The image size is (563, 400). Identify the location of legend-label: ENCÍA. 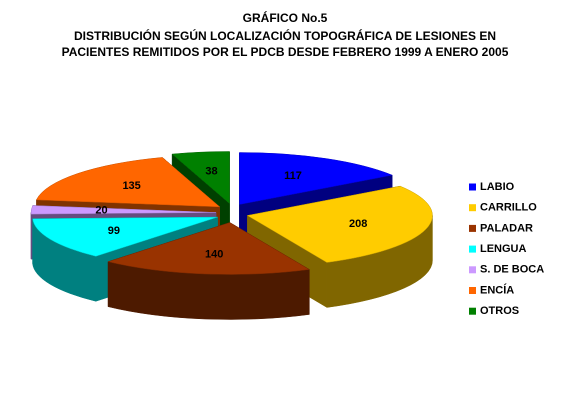
(497, 289).